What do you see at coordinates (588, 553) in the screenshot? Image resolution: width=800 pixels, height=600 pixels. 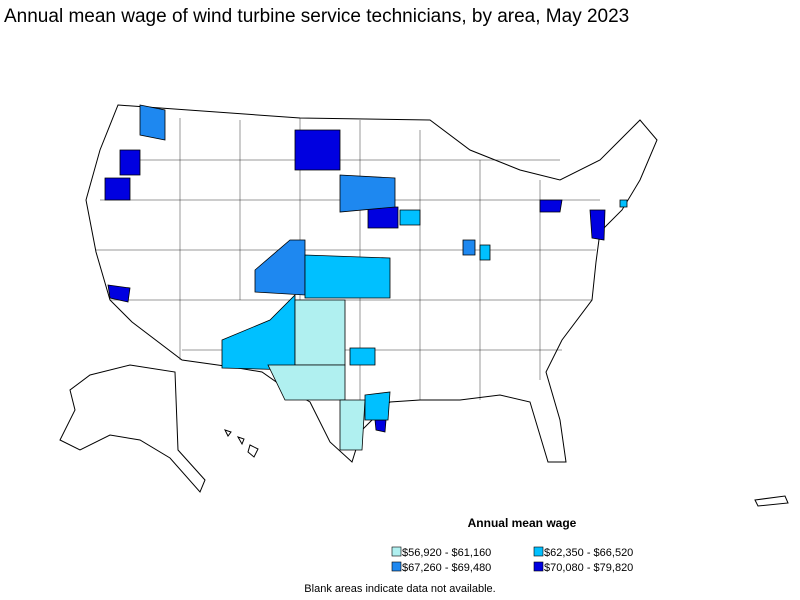 I see `legend-label: $62,350 - $66,520` at bounding box center [588, 553].